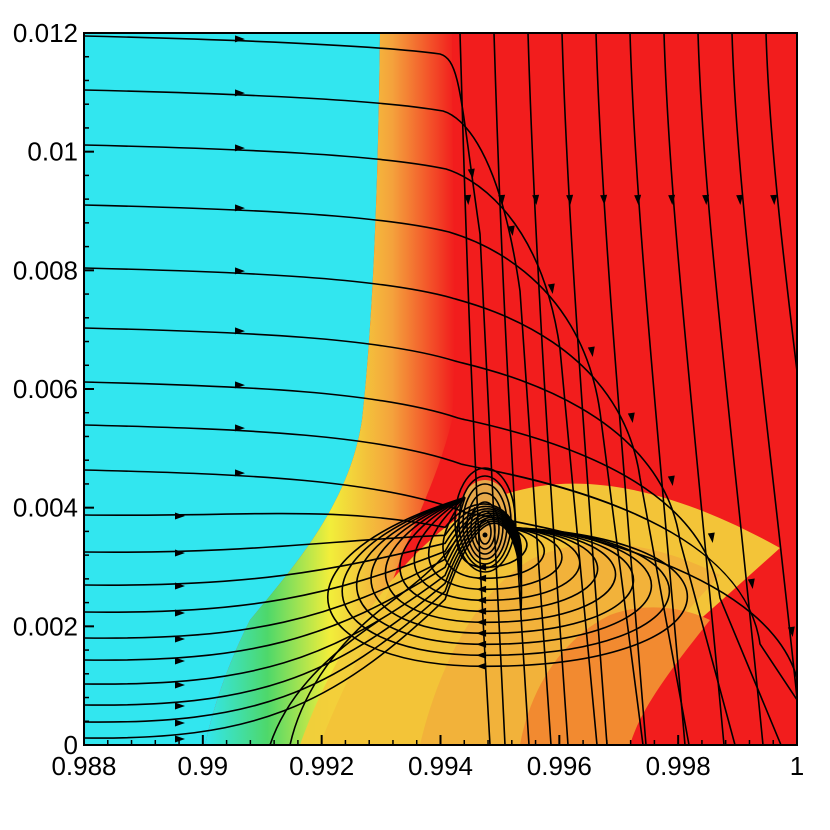 The image size is (830, 830). I want to click on x-axis-tick-labels: 0.988 0.99 0.992 0.994 0.996 0.998 1, so click(427, 766).